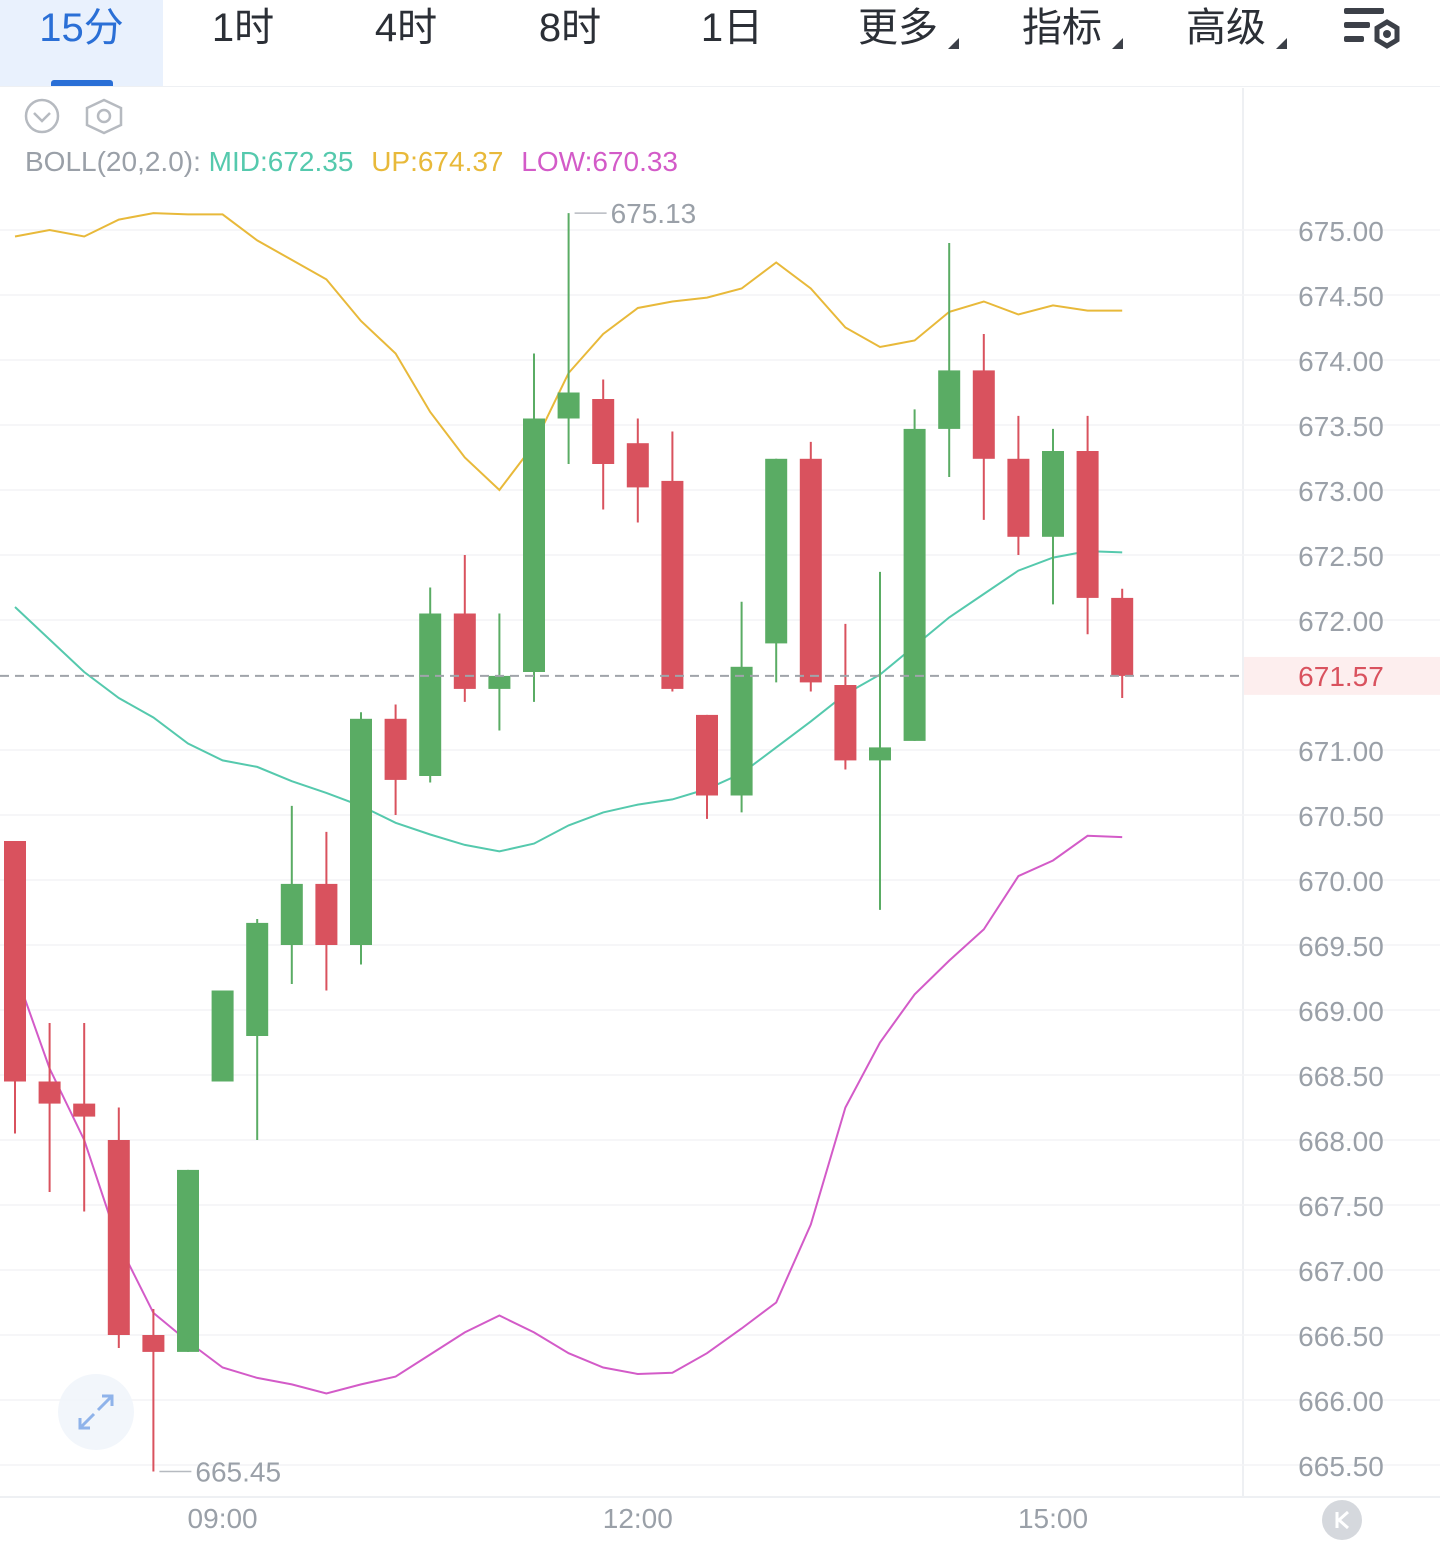 The width and height of the screenshot is (1440, 1545). Describe the element at coordinates (1226, 28) in the screenshot. I see `tab-label: 高级` at that location.